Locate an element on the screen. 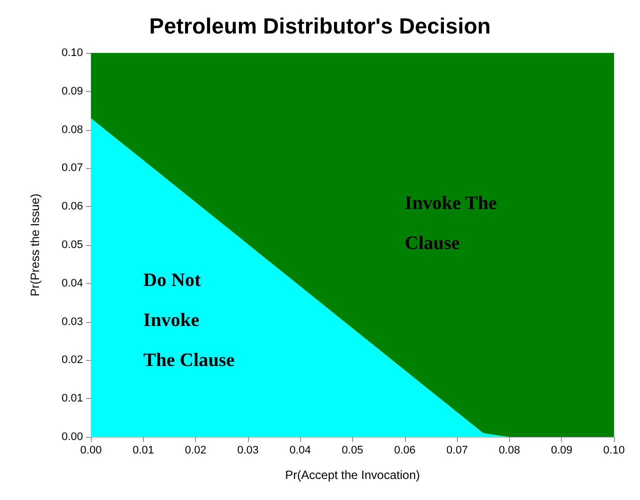 The width and height of the screenshot is (640, 500). y-tick-label: 0.09 is located at coordinates (72, 91).